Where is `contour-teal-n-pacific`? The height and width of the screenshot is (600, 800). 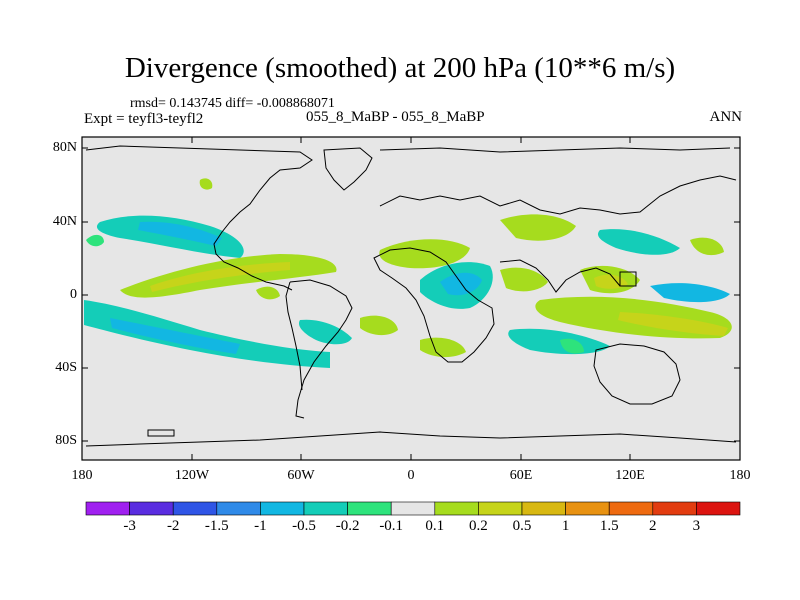
contour-teal-n-pacific is located at coordinates (170, 236).